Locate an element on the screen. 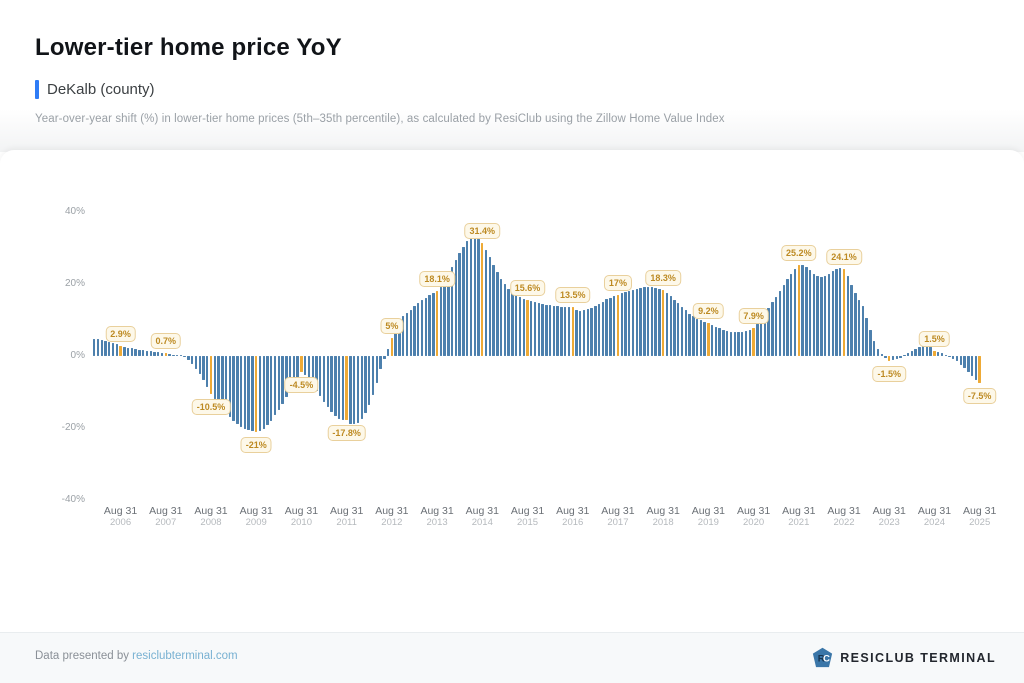  value-label: 2.9% is located at coordinates (120, 333).